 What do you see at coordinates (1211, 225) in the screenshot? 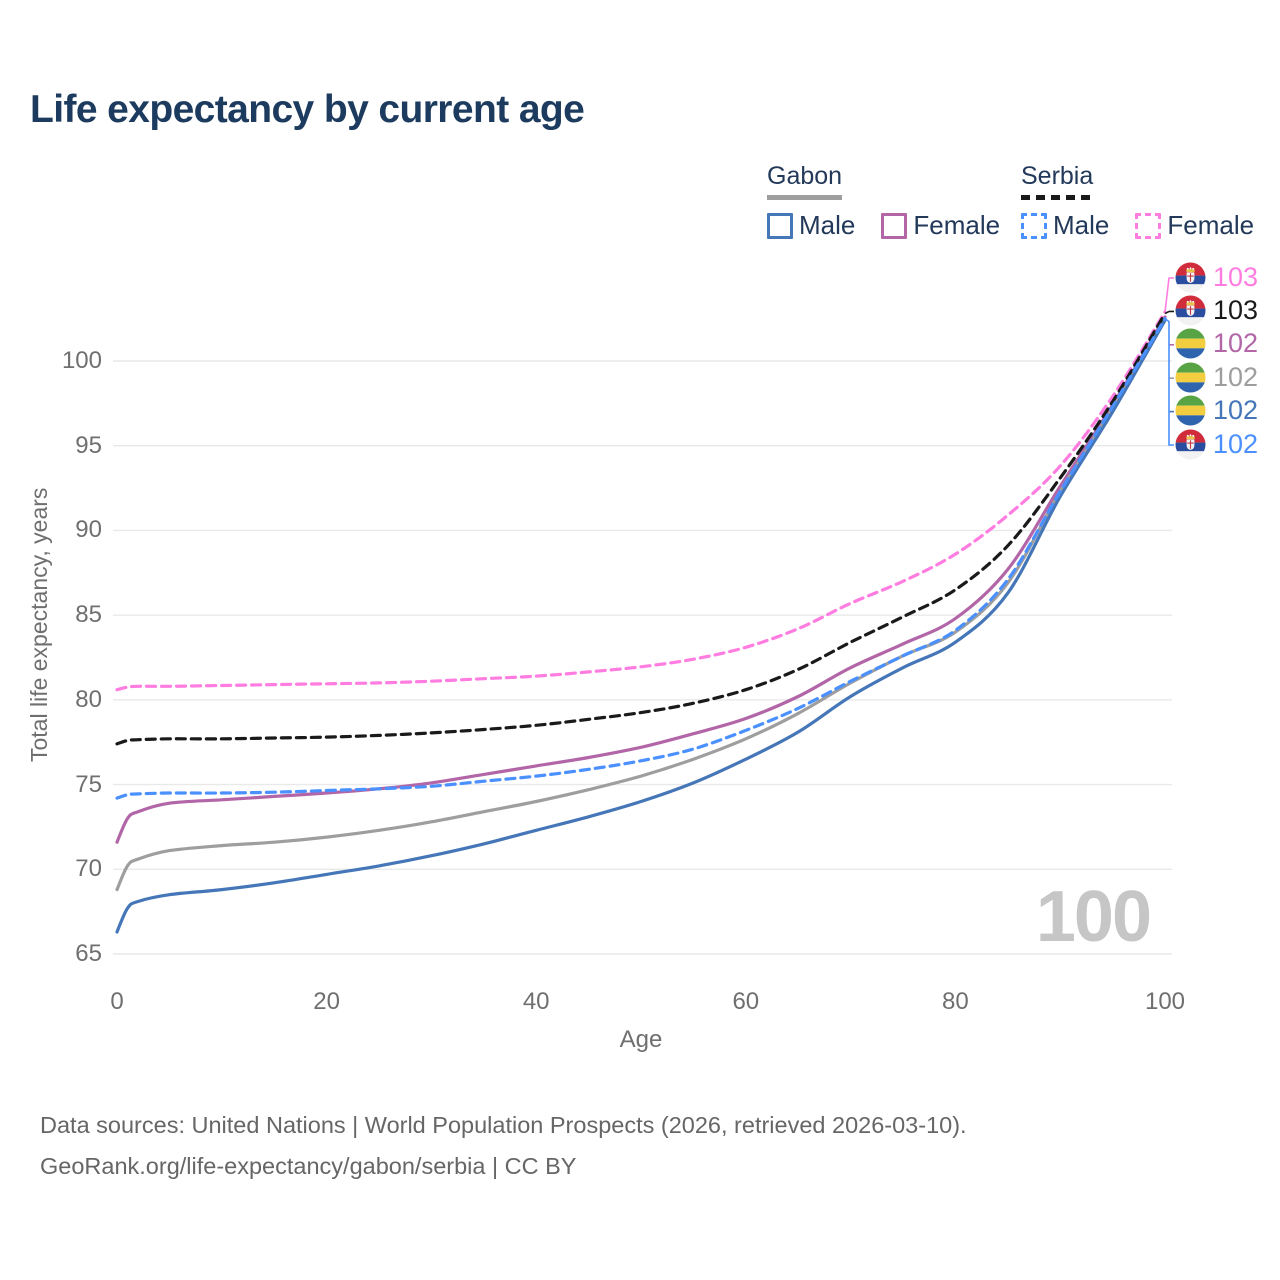
I see `legend-label-serbia-female: Female` at bounding box center [1211, 225].